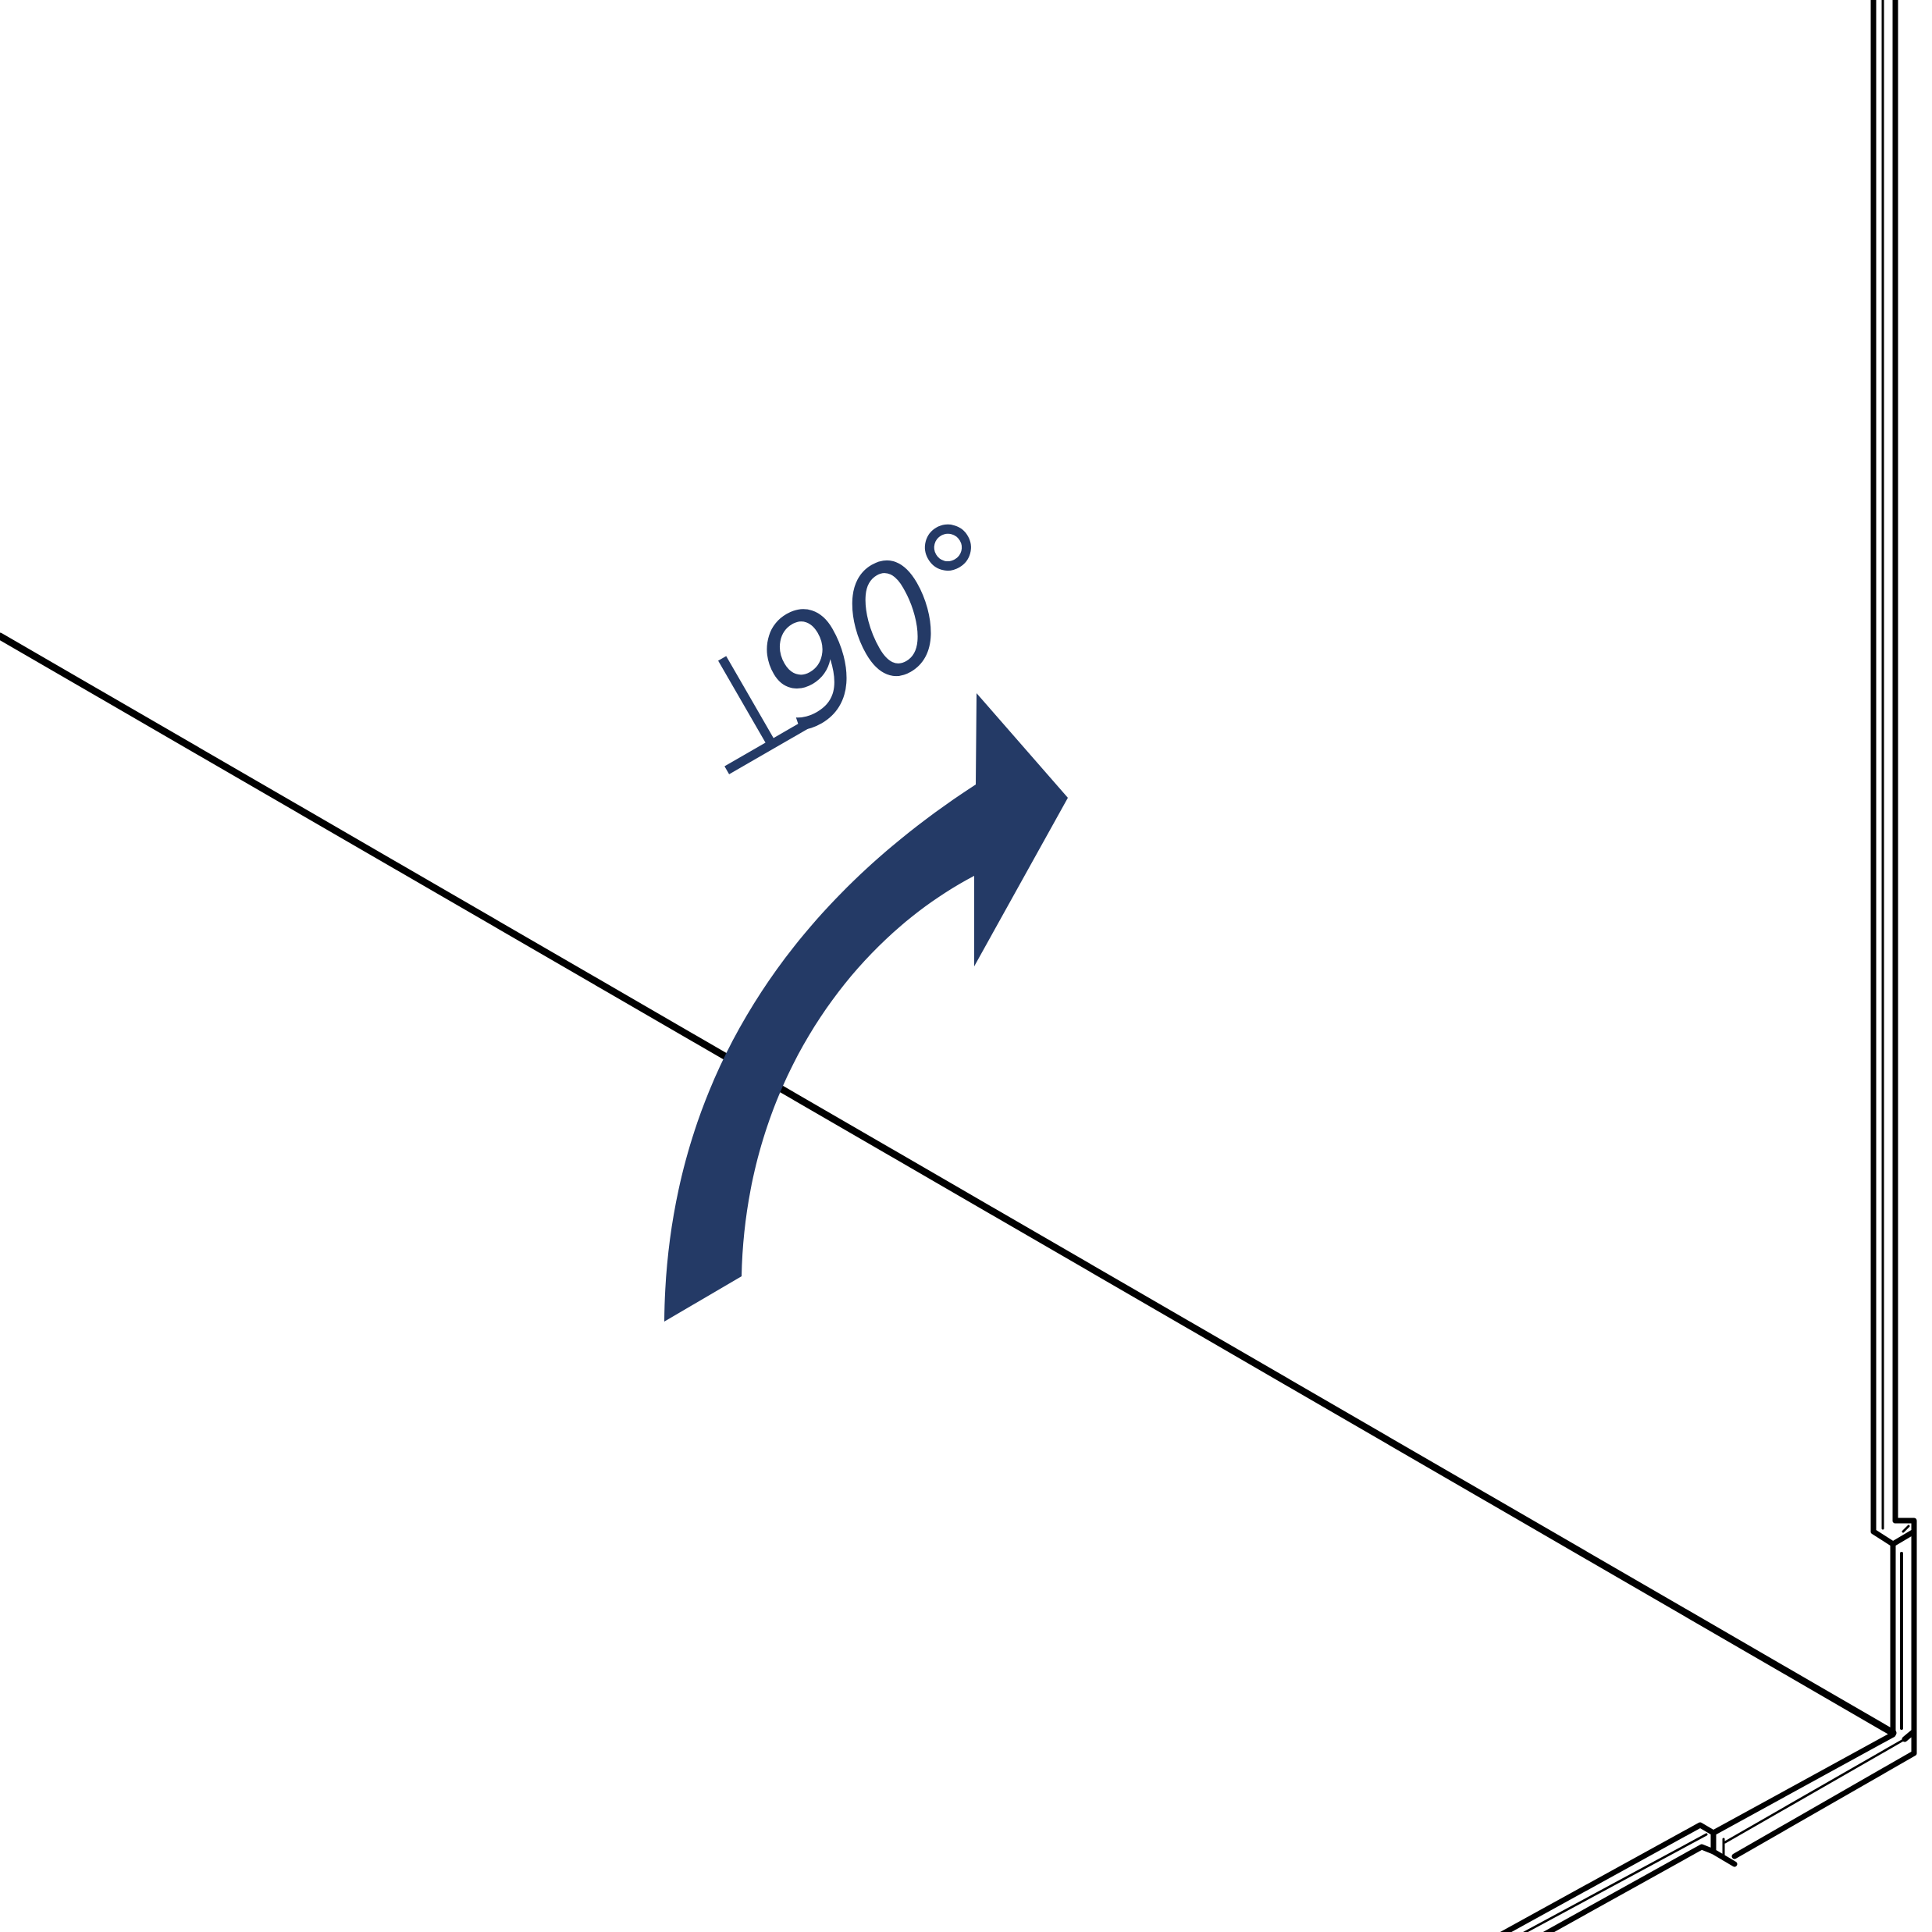 The width and height of the screenshot is (1932, 1932). I want to click on vertical-rail, so click(1884, 767).